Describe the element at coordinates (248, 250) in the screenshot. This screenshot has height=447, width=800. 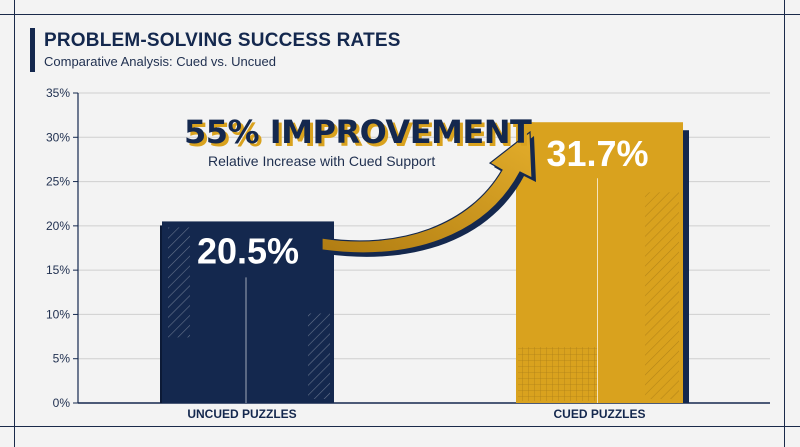
I see `bar-value-label: 20.5%` at that location.